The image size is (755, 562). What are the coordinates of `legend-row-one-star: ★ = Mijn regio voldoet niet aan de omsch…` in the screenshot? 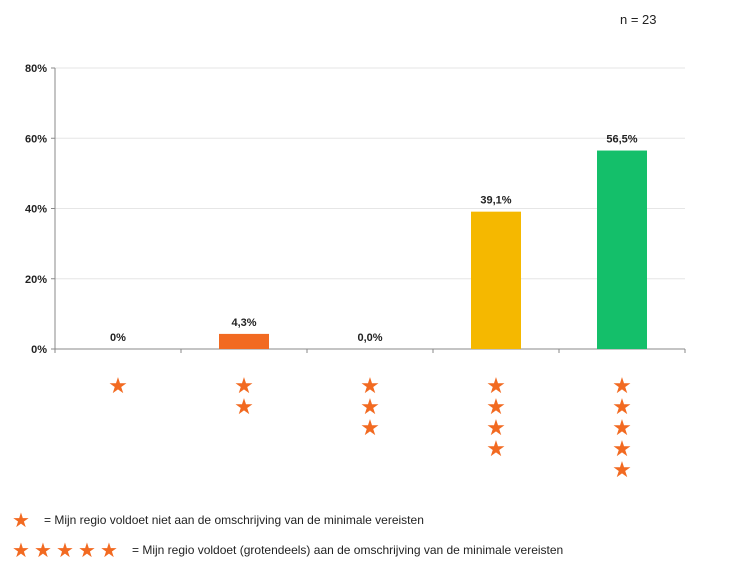 It's located at (218, 520).